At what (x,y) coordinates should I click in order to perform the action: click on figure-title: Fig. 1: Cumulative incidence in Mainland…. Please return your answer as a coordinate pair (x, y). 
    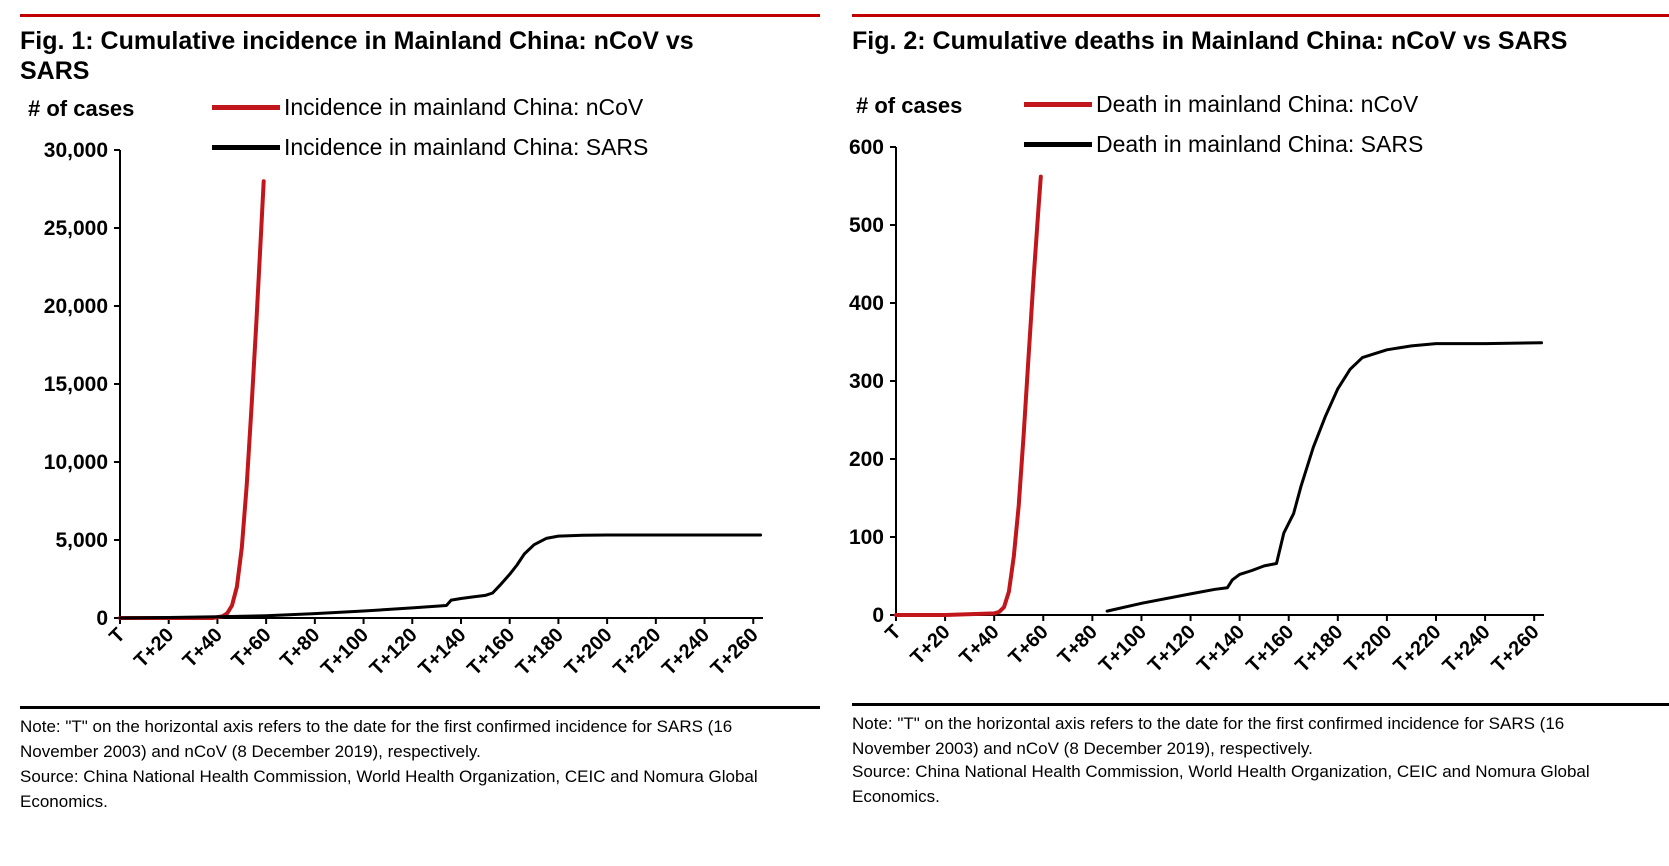
    Looking at the image, I should click on (357, 56).